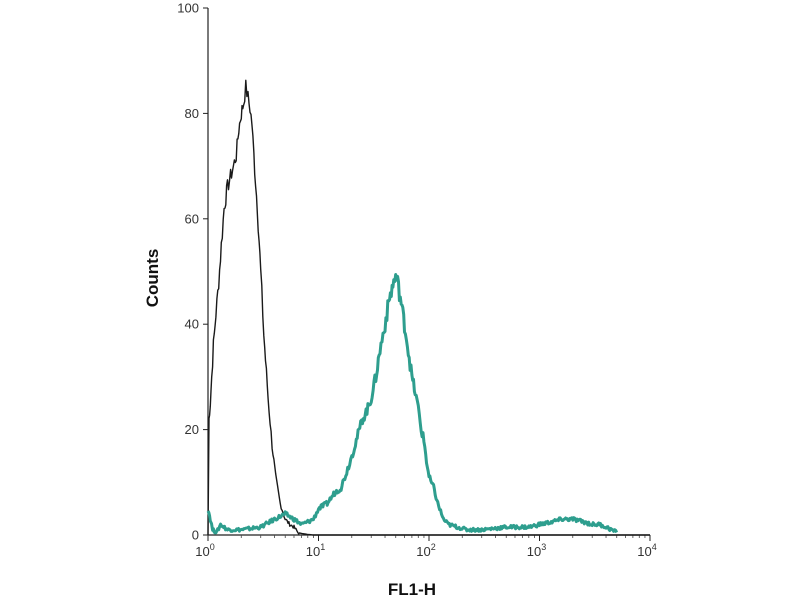 The width and height of the screenshot is (800, 600). What do you see at coordinates (204, 550) in the screenshot?
I see `x-tick-label: 10⁰` at bounding box center [204, 550].